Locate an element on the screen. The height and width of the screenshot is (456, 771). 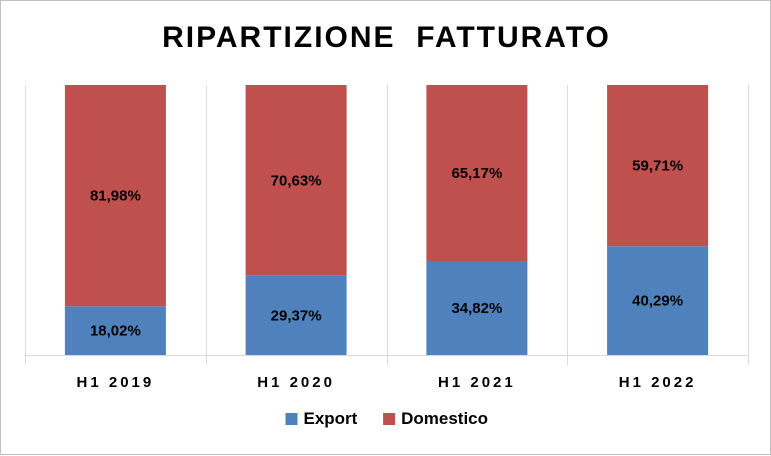
data-label: 59,71% is located at coordinates (657, 166).